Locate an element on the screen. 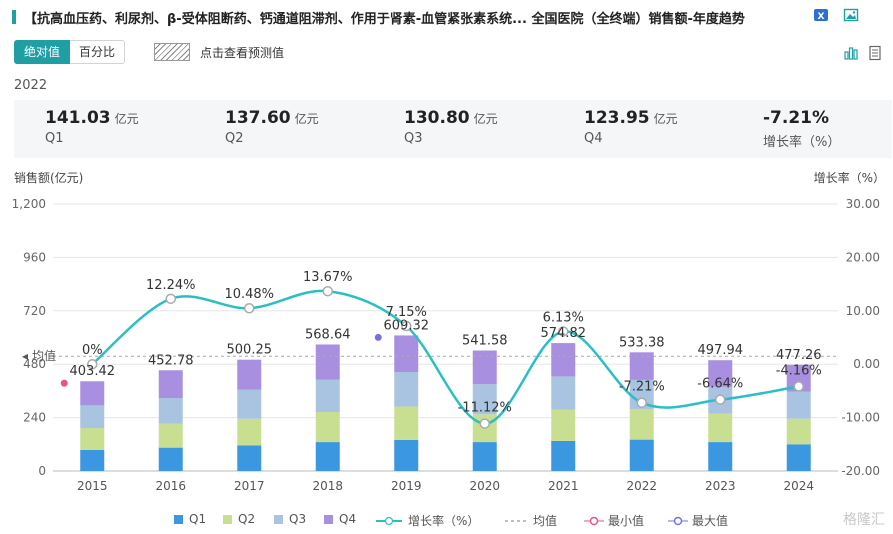 This screenshot has height=534, width=893. y-tick-label-left: 240 is located at coordinates (34, 418).